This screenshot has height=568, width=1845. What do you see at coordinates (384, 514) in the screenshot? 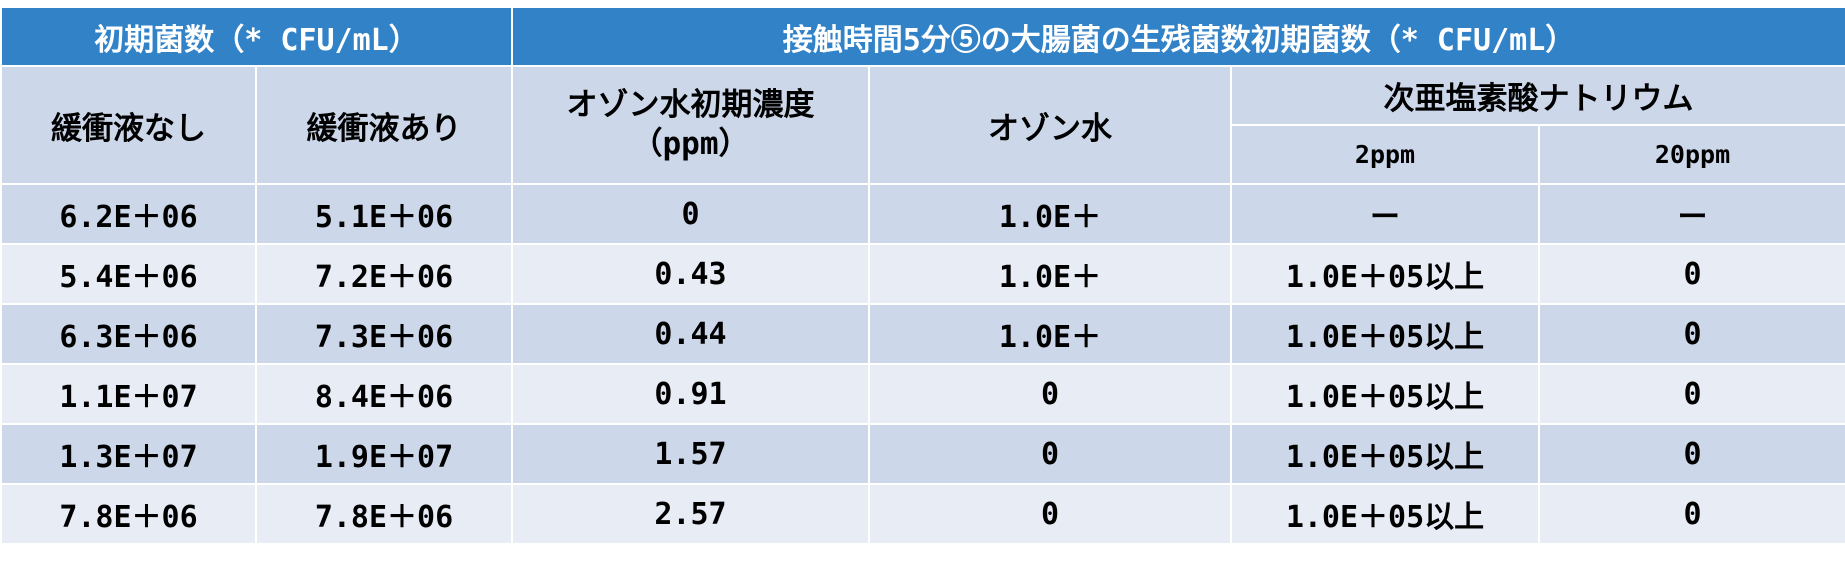
I see `with-buffer-cell: 7.8E＋06` at bounding box center [384, 514].